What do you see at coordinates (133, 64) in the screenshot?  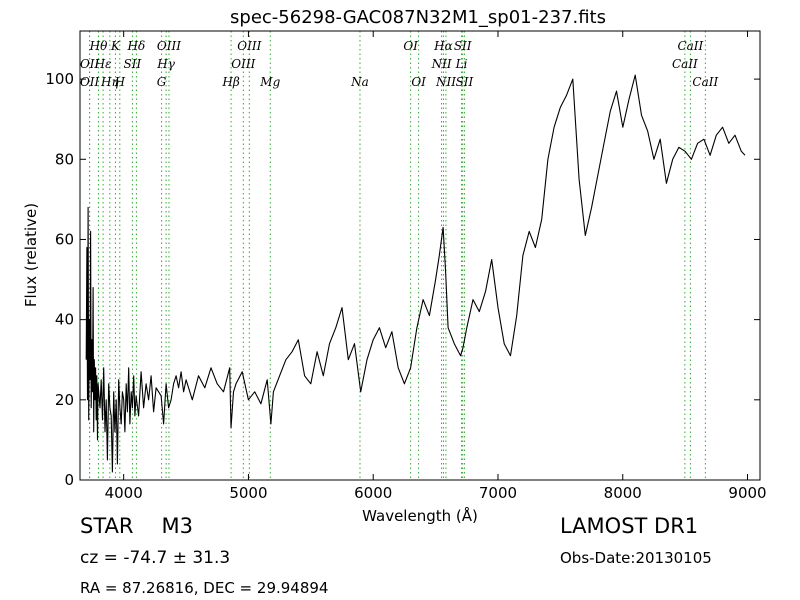 I see `line-label-11: SII` at bounding box center [133, 64].